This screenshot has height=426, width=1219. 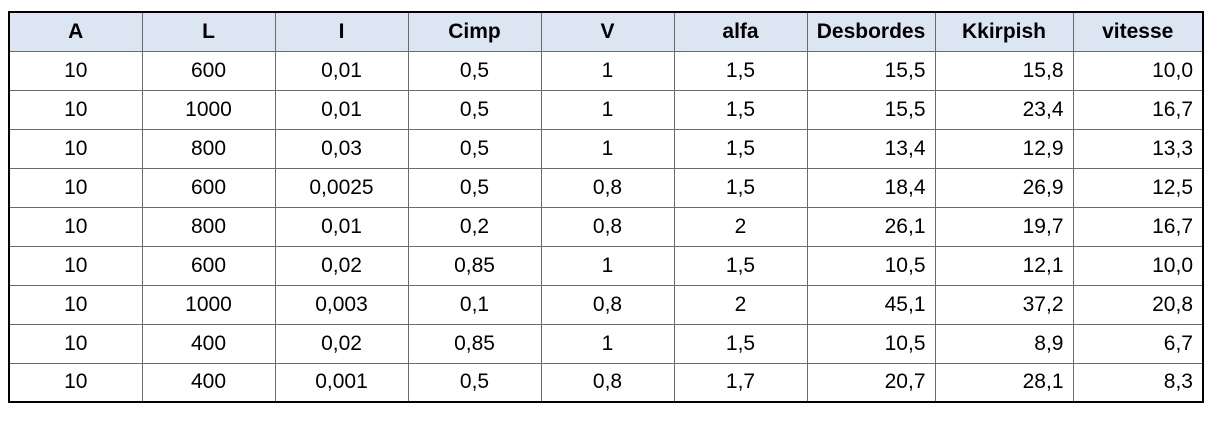 What do you see at coordinates (474, 304) in the screenshot?
I see `cell-cimp: 0,1` at bounding box center [474, 304].